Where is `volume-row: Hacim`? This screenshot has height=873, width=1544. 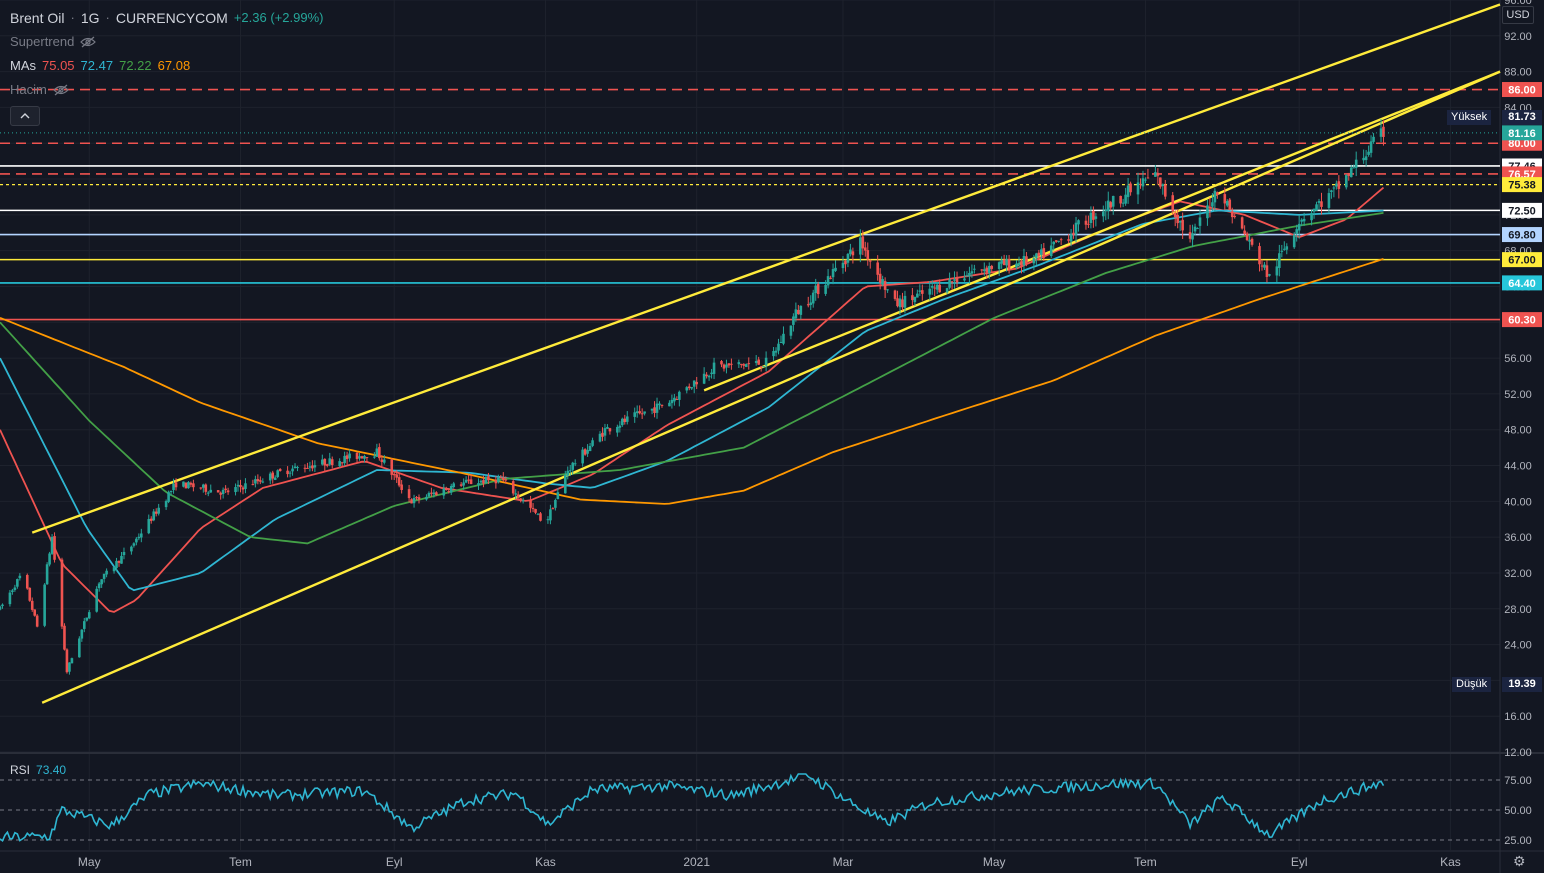
volume-row: Hacim is located at coordinates (166, 90).